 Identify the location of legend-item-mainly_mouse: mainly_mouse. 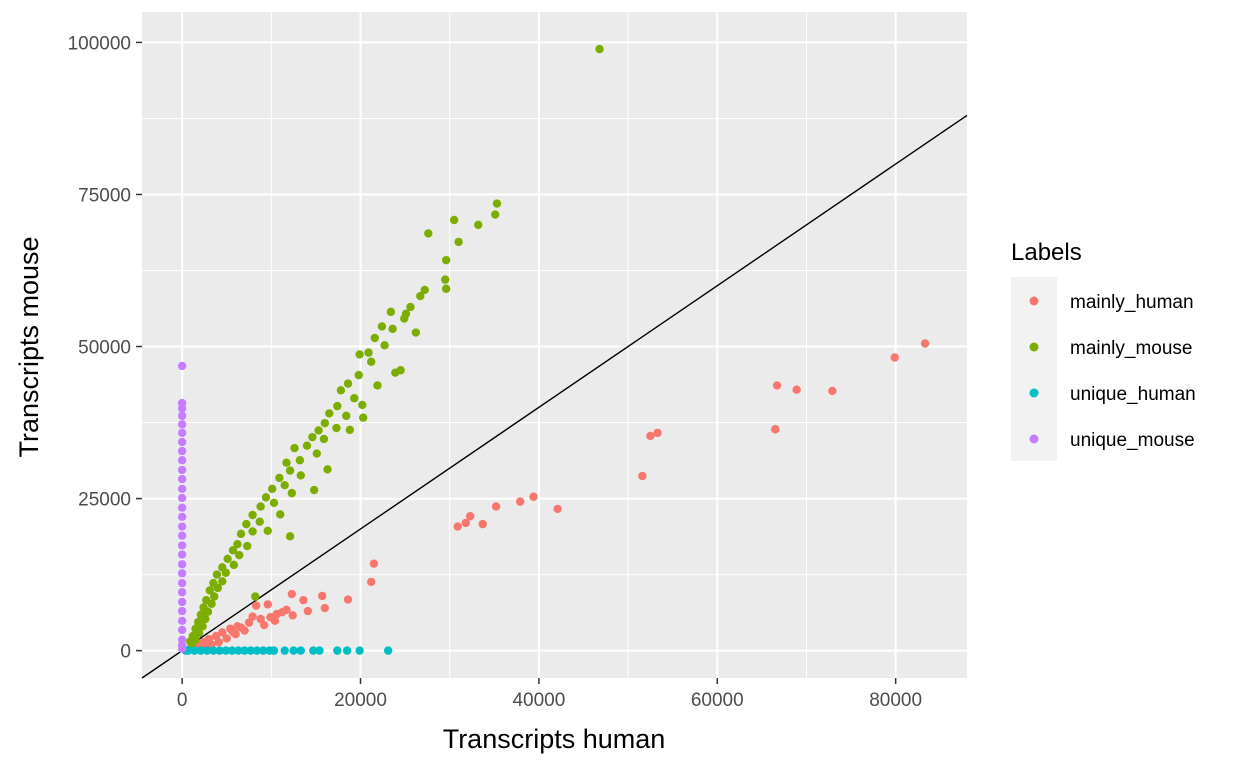
(1111, 348).